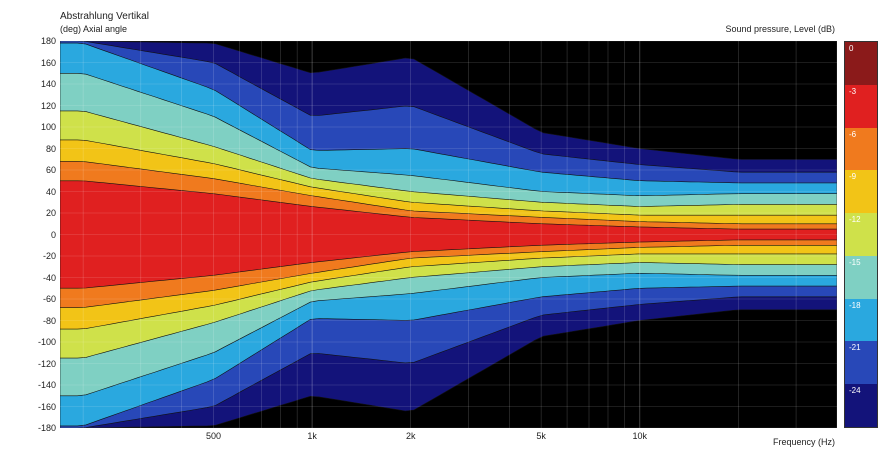  What do you see at coordinates (48, 127) in the screenshot?
I see `y-tick-label: 100` at bounding box center [48, 127].